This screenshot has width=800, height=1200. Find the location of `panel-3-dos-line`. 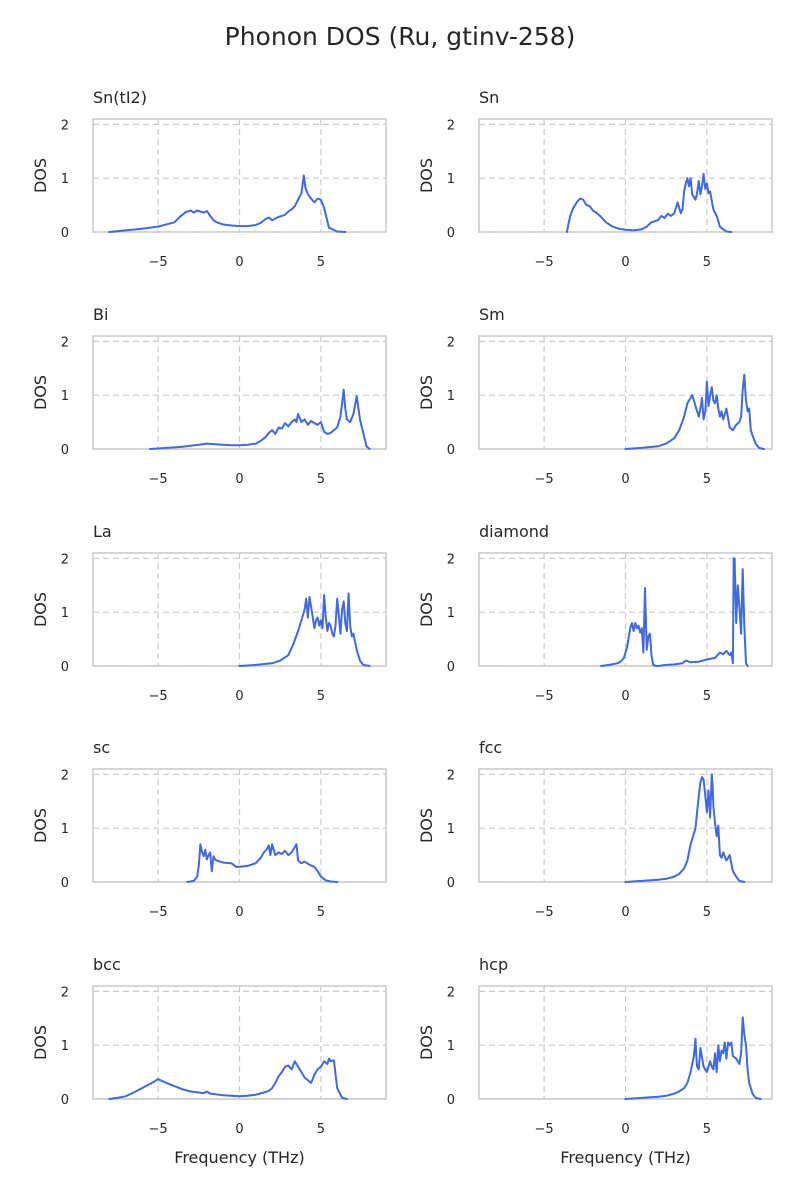

panel-3-dos-line is located at coordinates (694, 411).